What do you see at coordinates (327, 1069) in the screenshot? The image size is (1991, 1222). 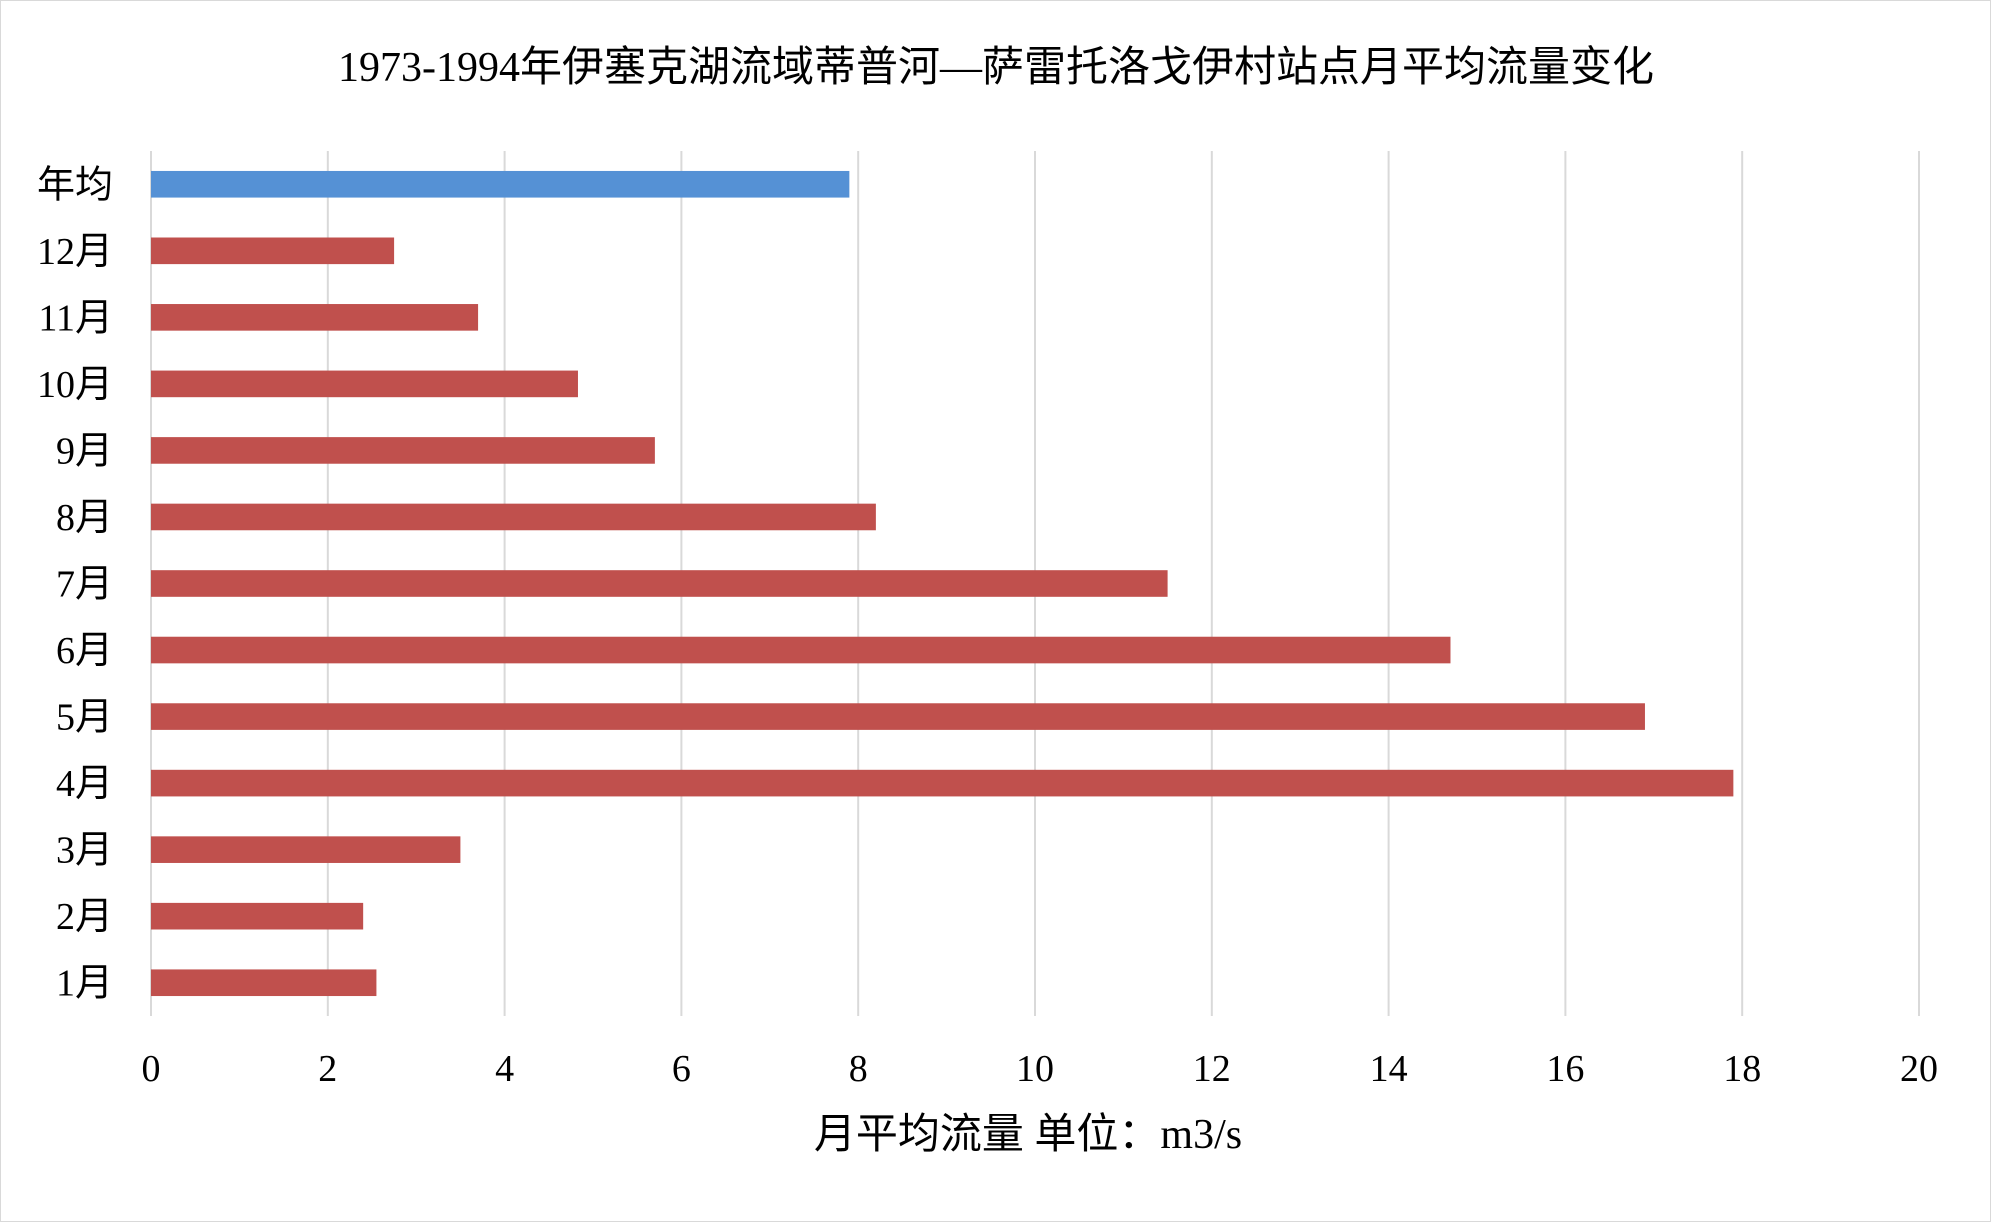 I see `x-tick-label: 2` at bounding box center [327, 1069].